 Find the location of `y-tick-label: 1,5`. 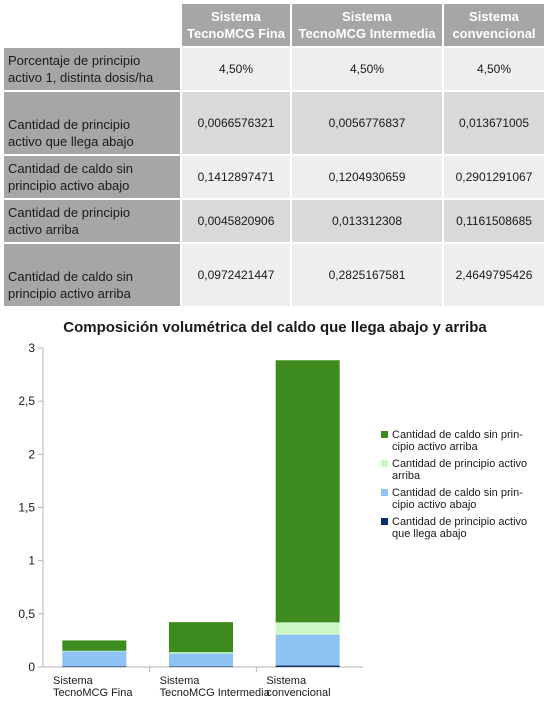

y-tick-label: 1,5 is located at coordinates (26, 508).